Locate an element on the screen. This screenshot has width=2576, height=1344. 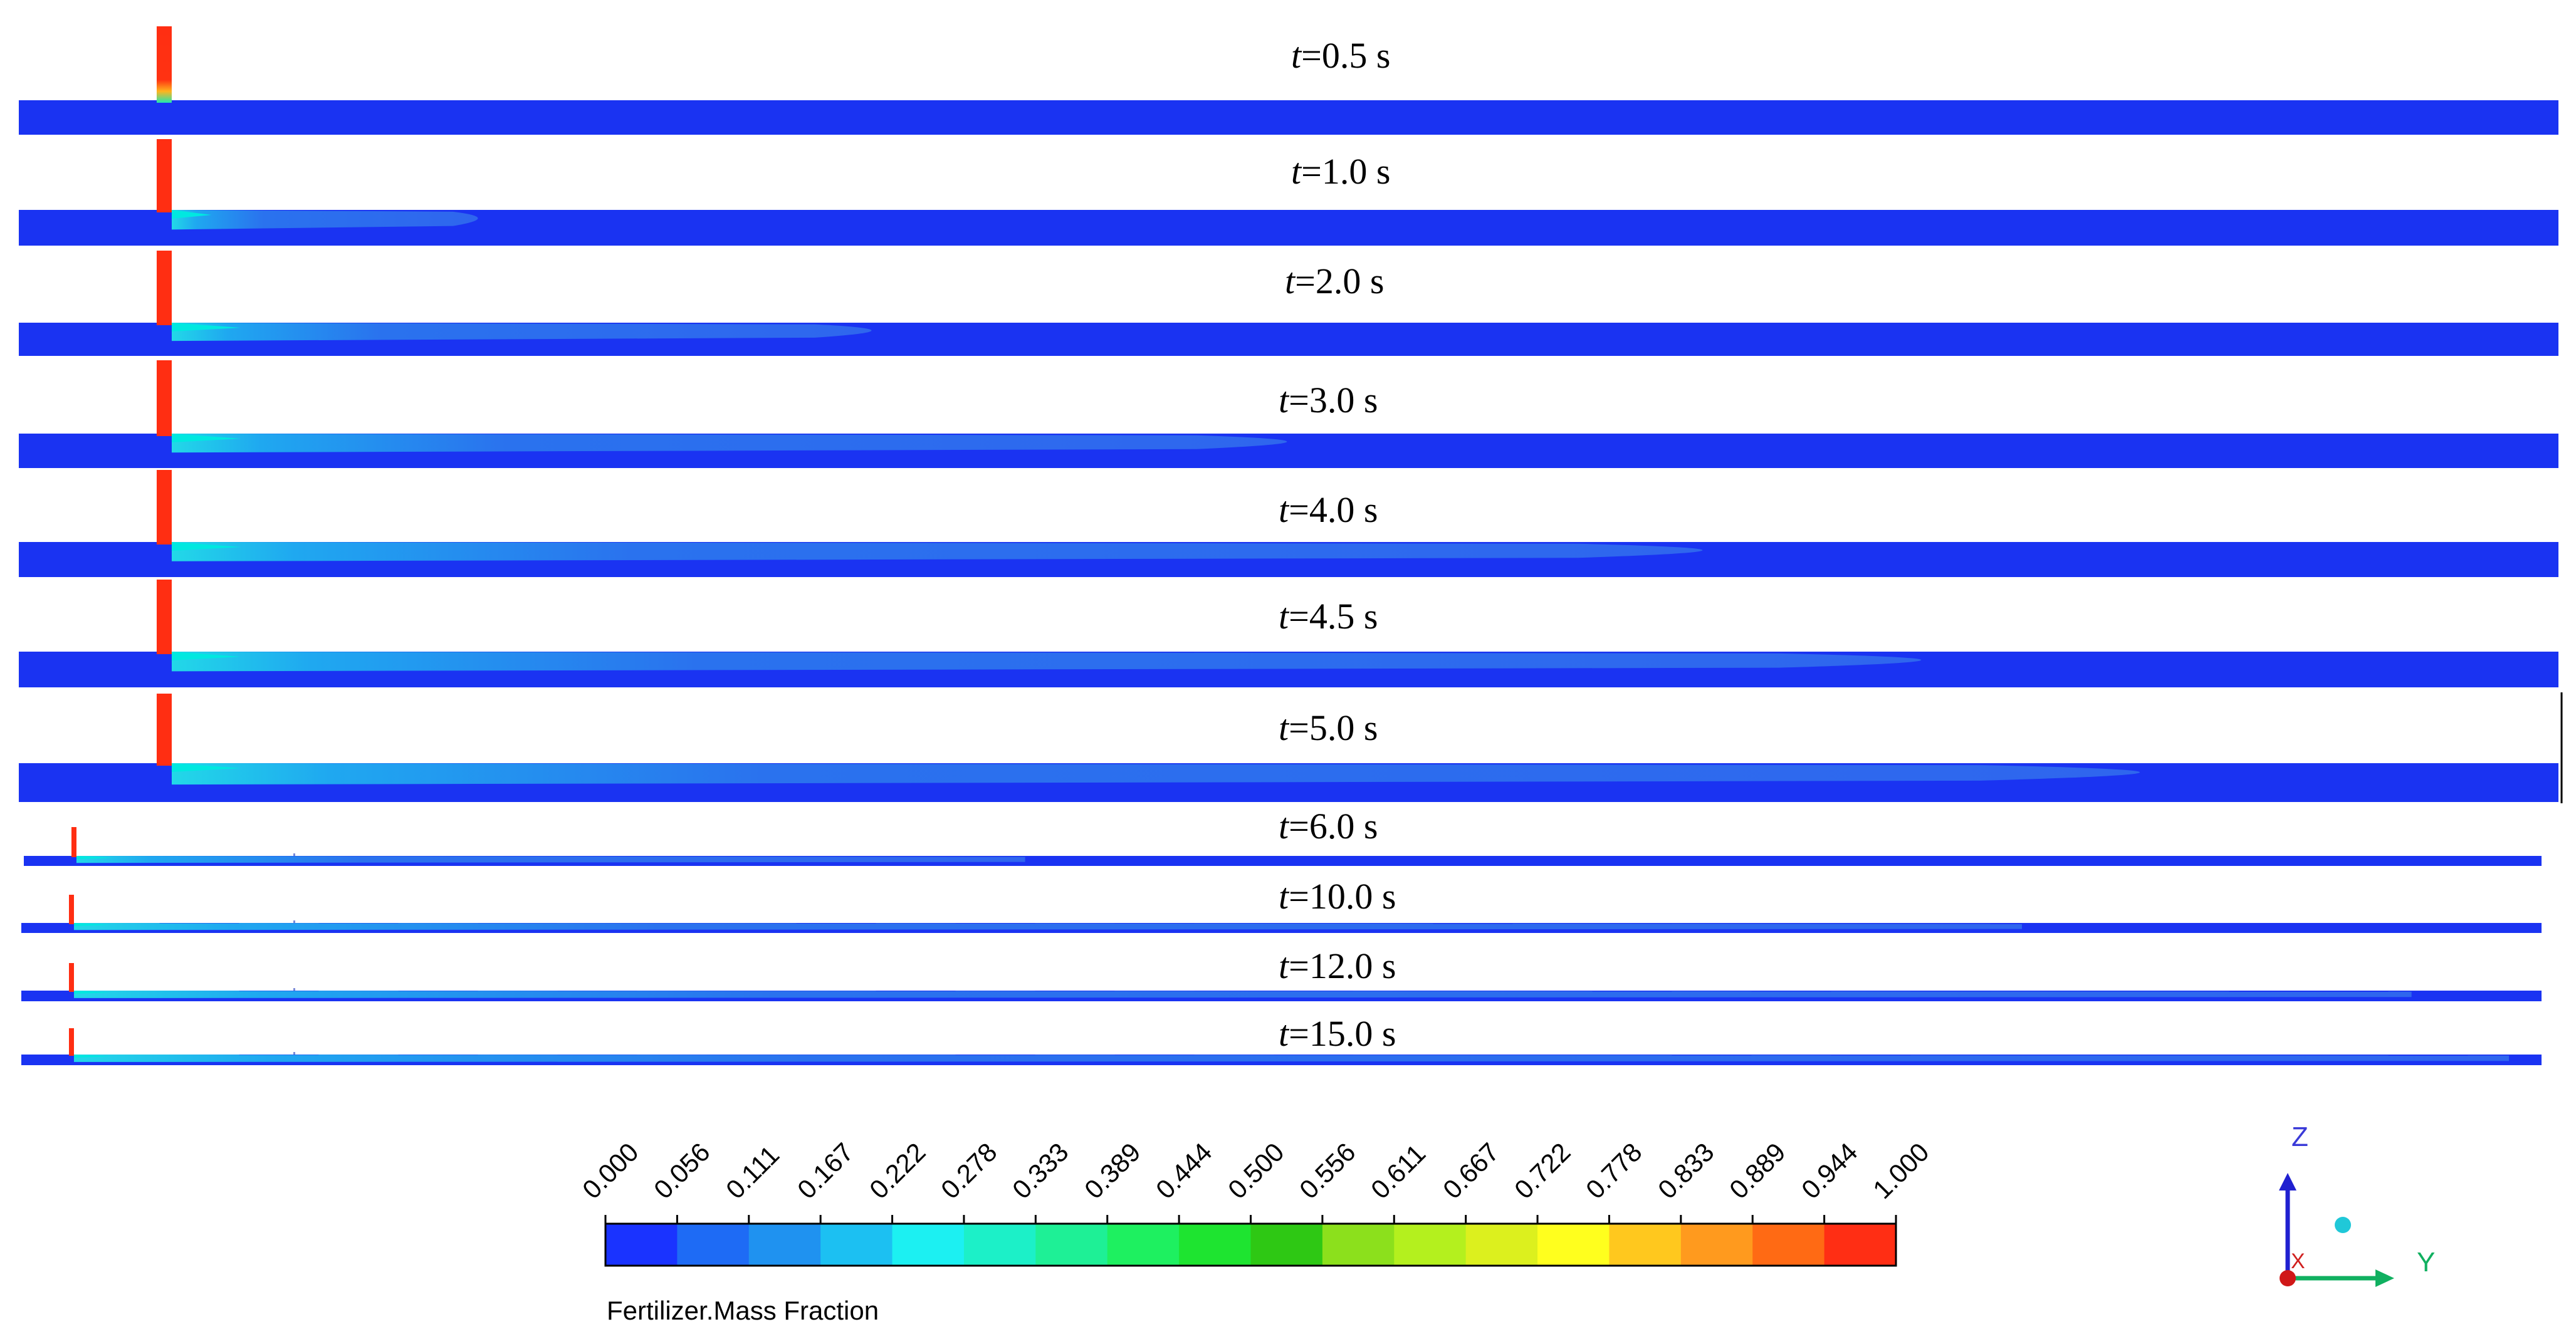
time-label: t=15.0 s is located at coordinates (1337, 1034).